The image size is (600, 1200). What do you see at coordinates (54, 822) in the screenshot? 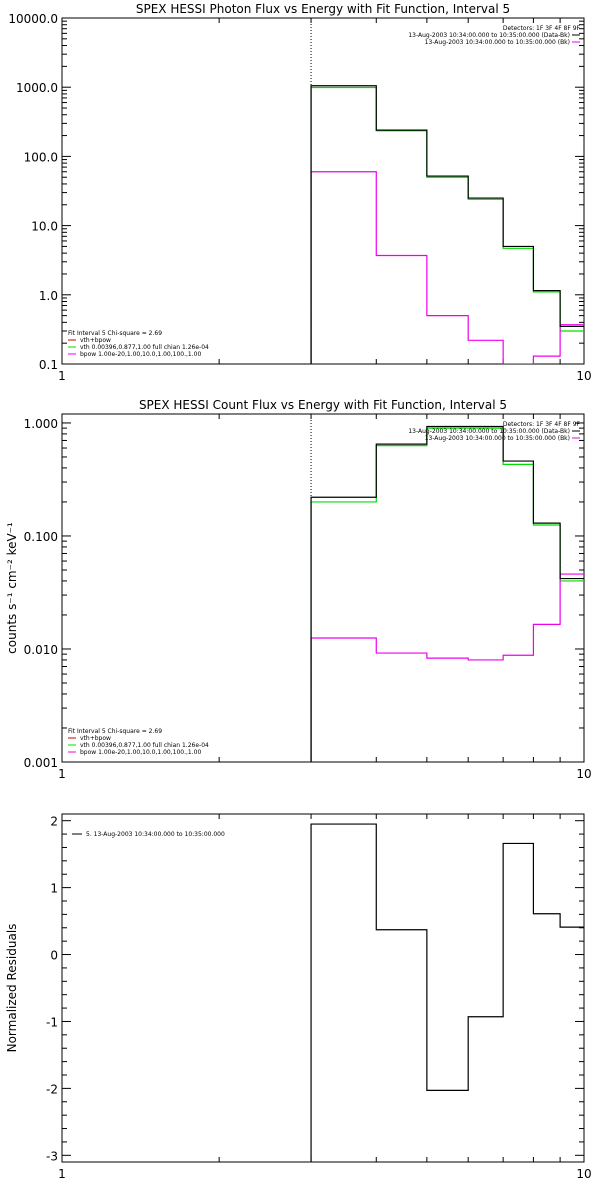
I see `y-tick-label: 2` at bounding box center [54, 822].